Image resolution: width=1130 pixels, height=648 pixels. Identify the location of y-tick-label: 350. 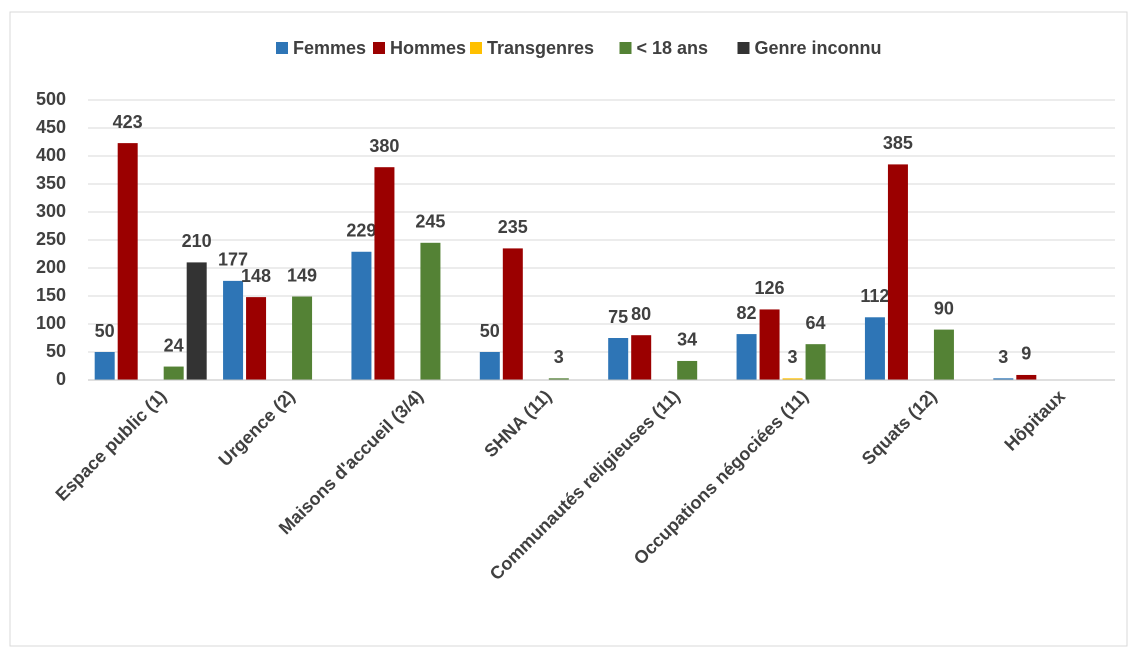
(51, 183).